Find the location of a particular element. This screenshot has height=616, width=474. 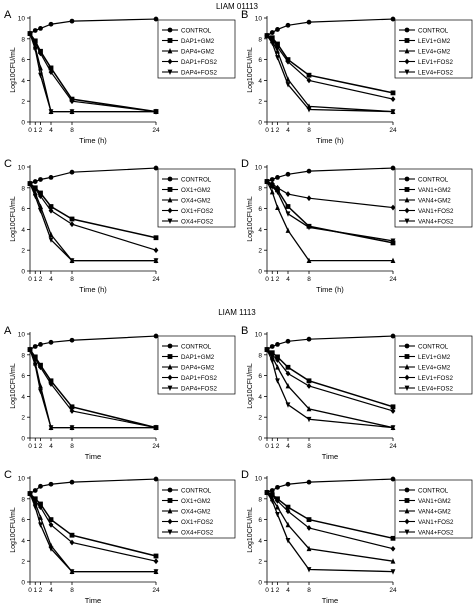

panel-label: C is located at coordinates (8, 475).